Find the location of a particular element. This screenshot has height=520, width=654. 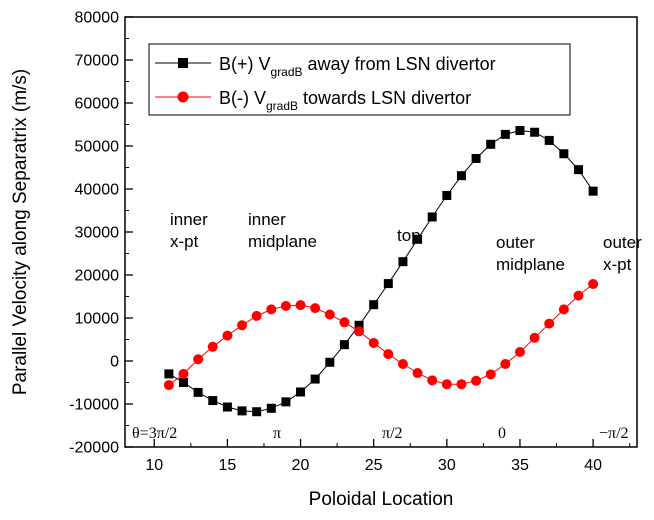

legend-box is located at coordinates (359, 79).